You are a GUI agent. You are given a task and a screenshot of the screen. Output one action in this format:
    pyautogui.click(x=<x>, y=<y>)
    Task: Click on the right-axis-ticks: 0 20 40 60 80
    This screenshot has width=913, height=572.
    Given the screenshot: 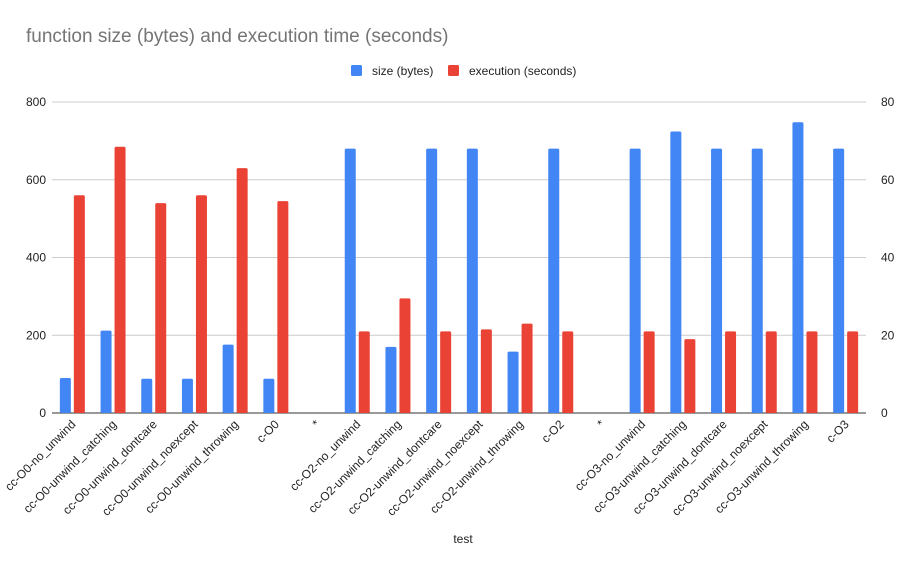 What is the action you would take?
    pyautogui.click(x=888, y=257)
    